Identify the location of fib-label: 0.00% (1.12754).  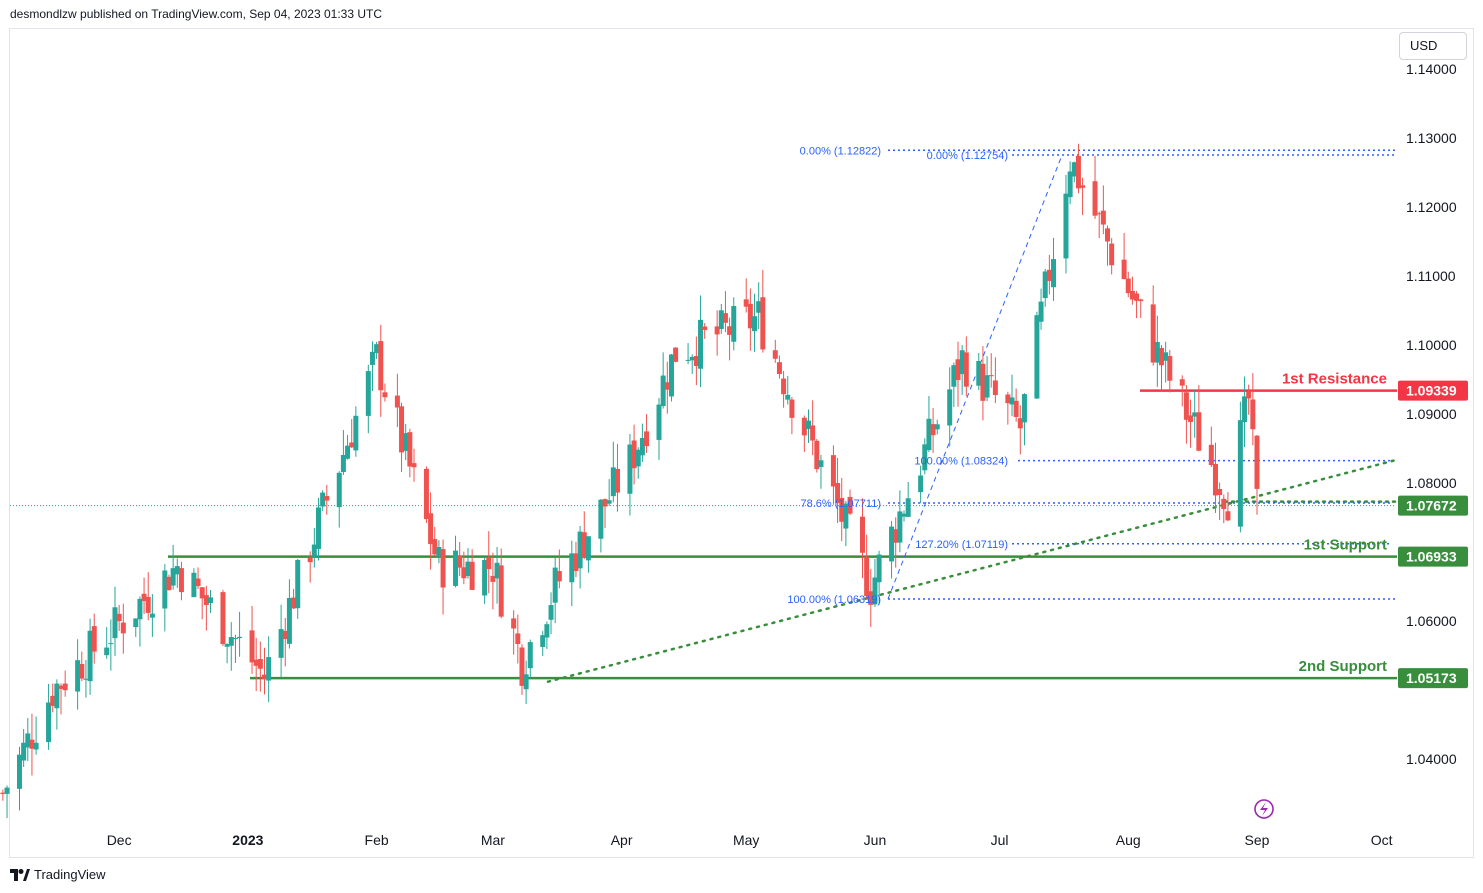
(967, 156).